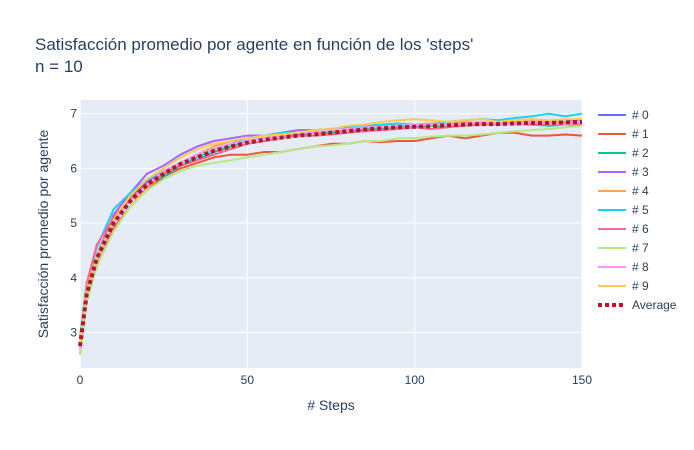  Describe the element at coordinates (640, 172) in the screenshot. I see `legend-label: # 3` at that location.